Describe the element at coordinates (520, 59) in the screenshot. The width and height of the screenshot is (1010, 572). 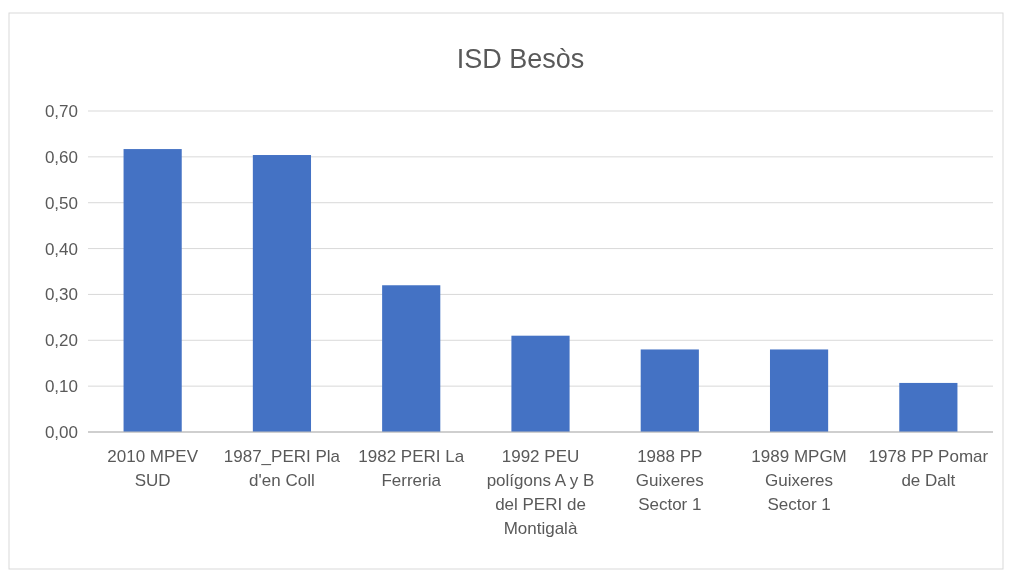
I see `chart-title: ISD Besòs` at that location.